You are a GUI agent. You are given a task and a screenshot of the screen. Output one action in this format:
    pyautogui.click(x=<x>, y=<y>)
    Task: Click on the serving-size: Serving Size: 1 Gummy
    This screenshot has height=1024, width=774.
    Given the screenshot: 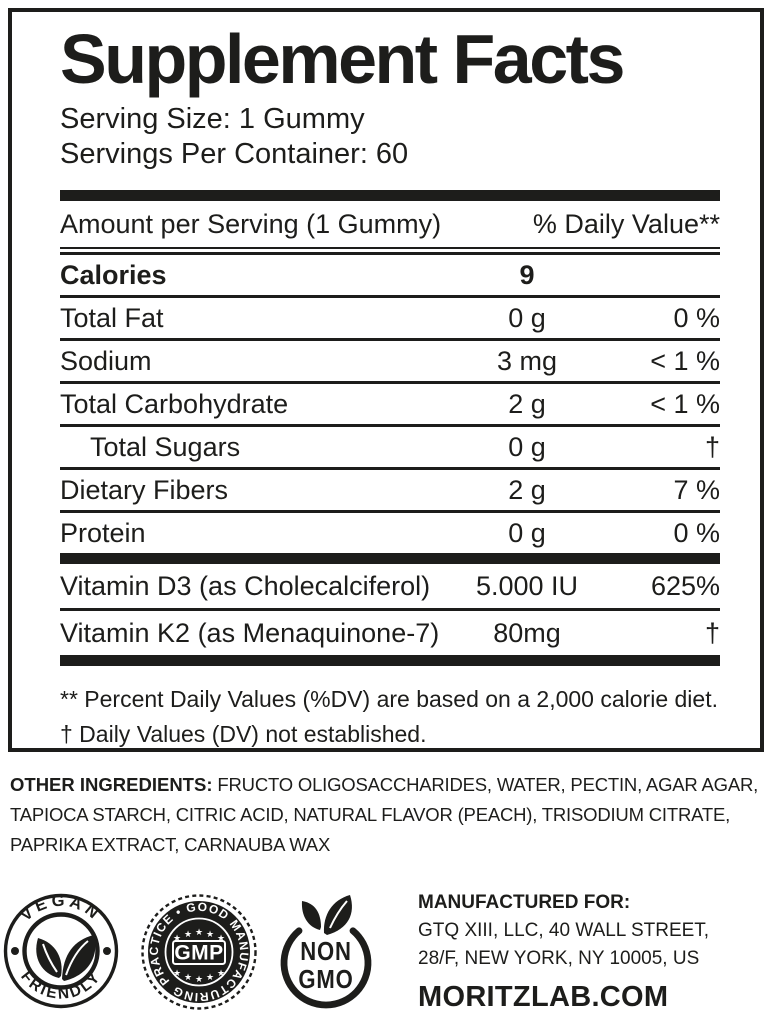 What is the action you would take?
    pyautogui.click(x=212, y=119)
    